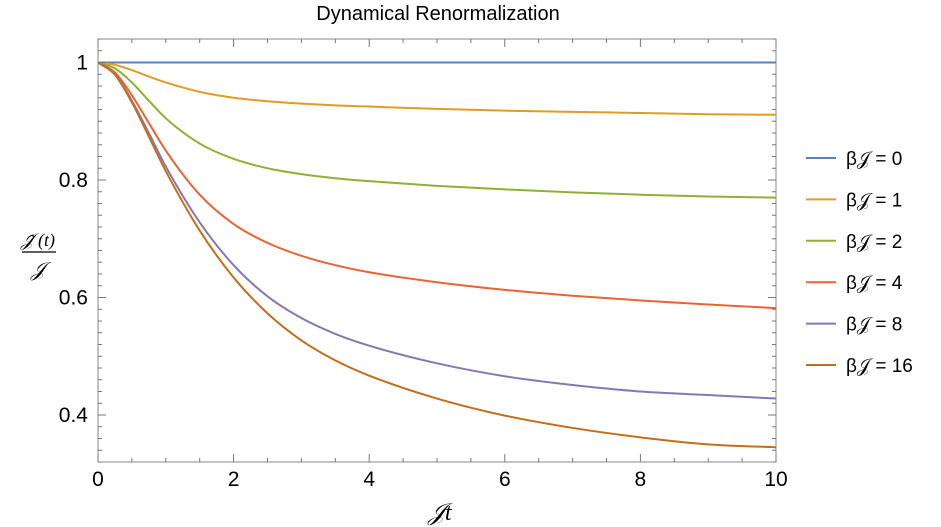 This screenshot has height=527, width=941. Describe the element at coordinates (874, 200) in the screenshot. I see `legend-label-1: β𝒥 = 1` at that location.